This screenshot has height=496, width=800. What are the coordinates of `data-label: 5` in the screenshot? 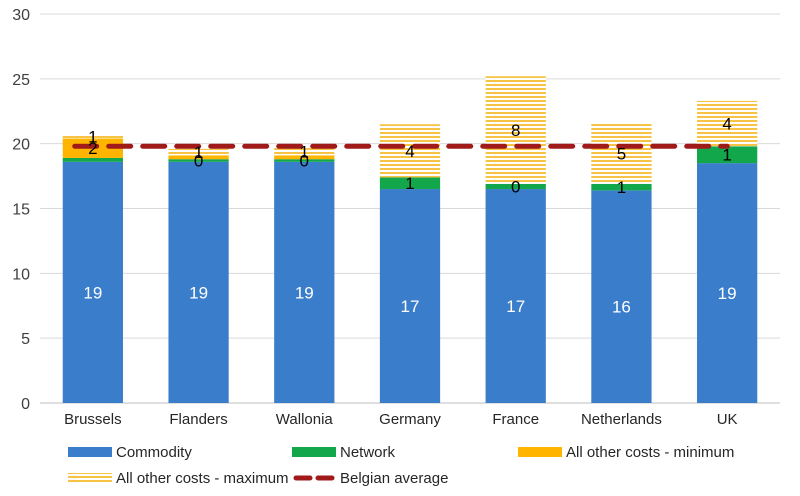 It's located at (621, 153).